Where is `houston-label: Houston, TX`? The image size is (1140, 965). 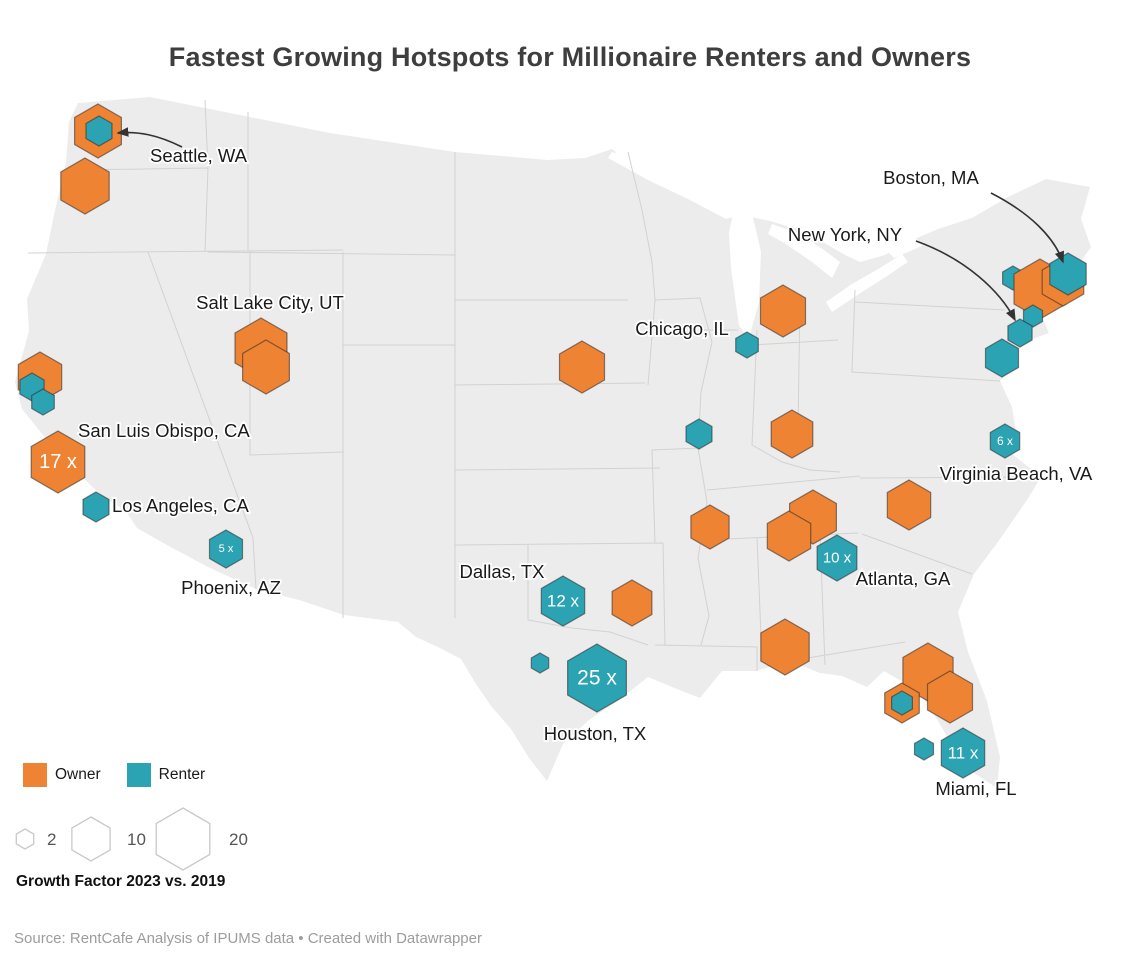
houston-label: Houston, TX is located at coordinates (595, 733).